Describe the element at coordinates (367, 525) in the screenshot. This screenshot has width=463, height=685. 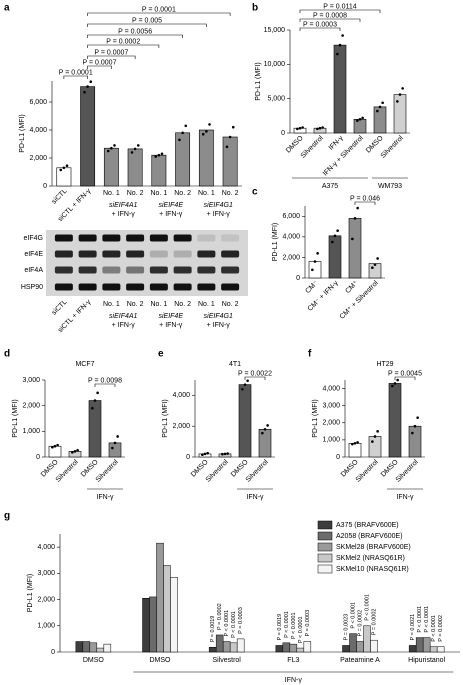
I see `legend-label: A375 (BRAFV600E)` at that location.